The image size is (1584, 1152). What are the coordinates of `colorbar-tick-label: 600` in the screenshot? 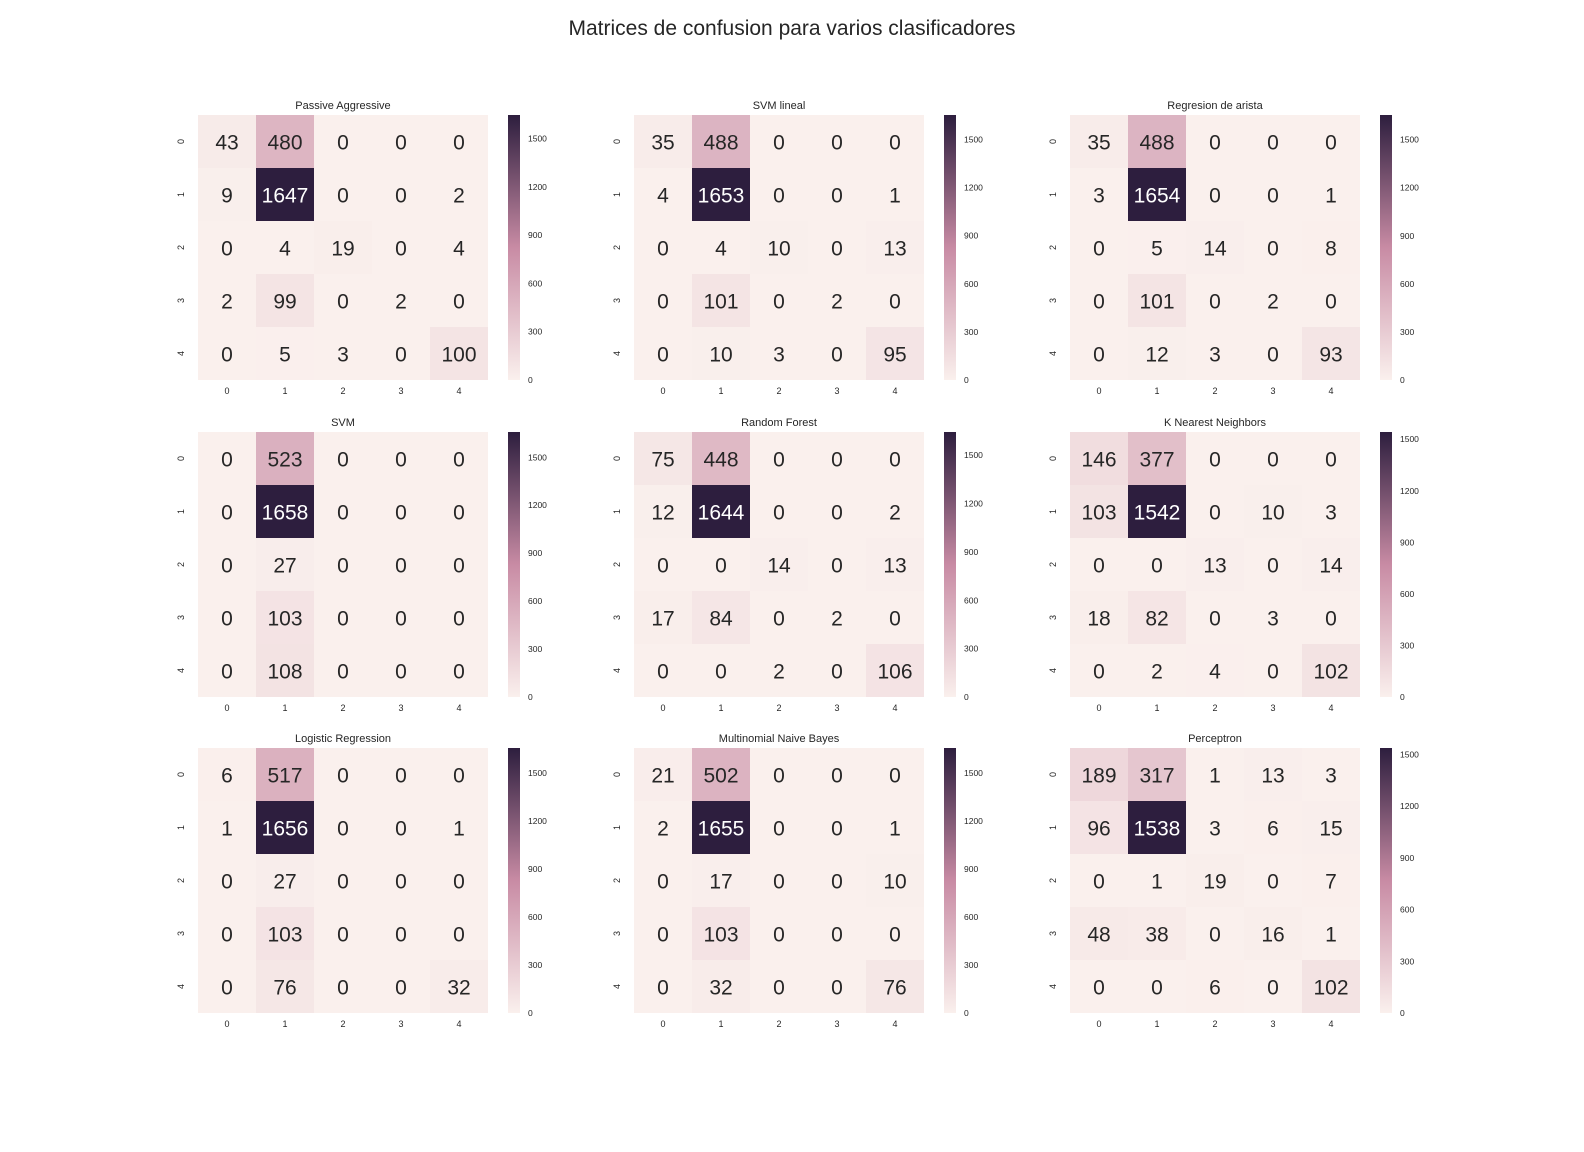 It's located at (971, 284).